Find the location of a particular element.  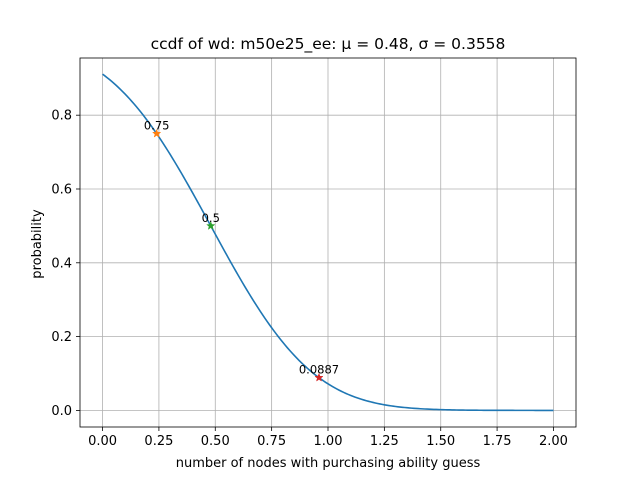

x-tick-label: 1.50 is located at coordinates (440, 441).